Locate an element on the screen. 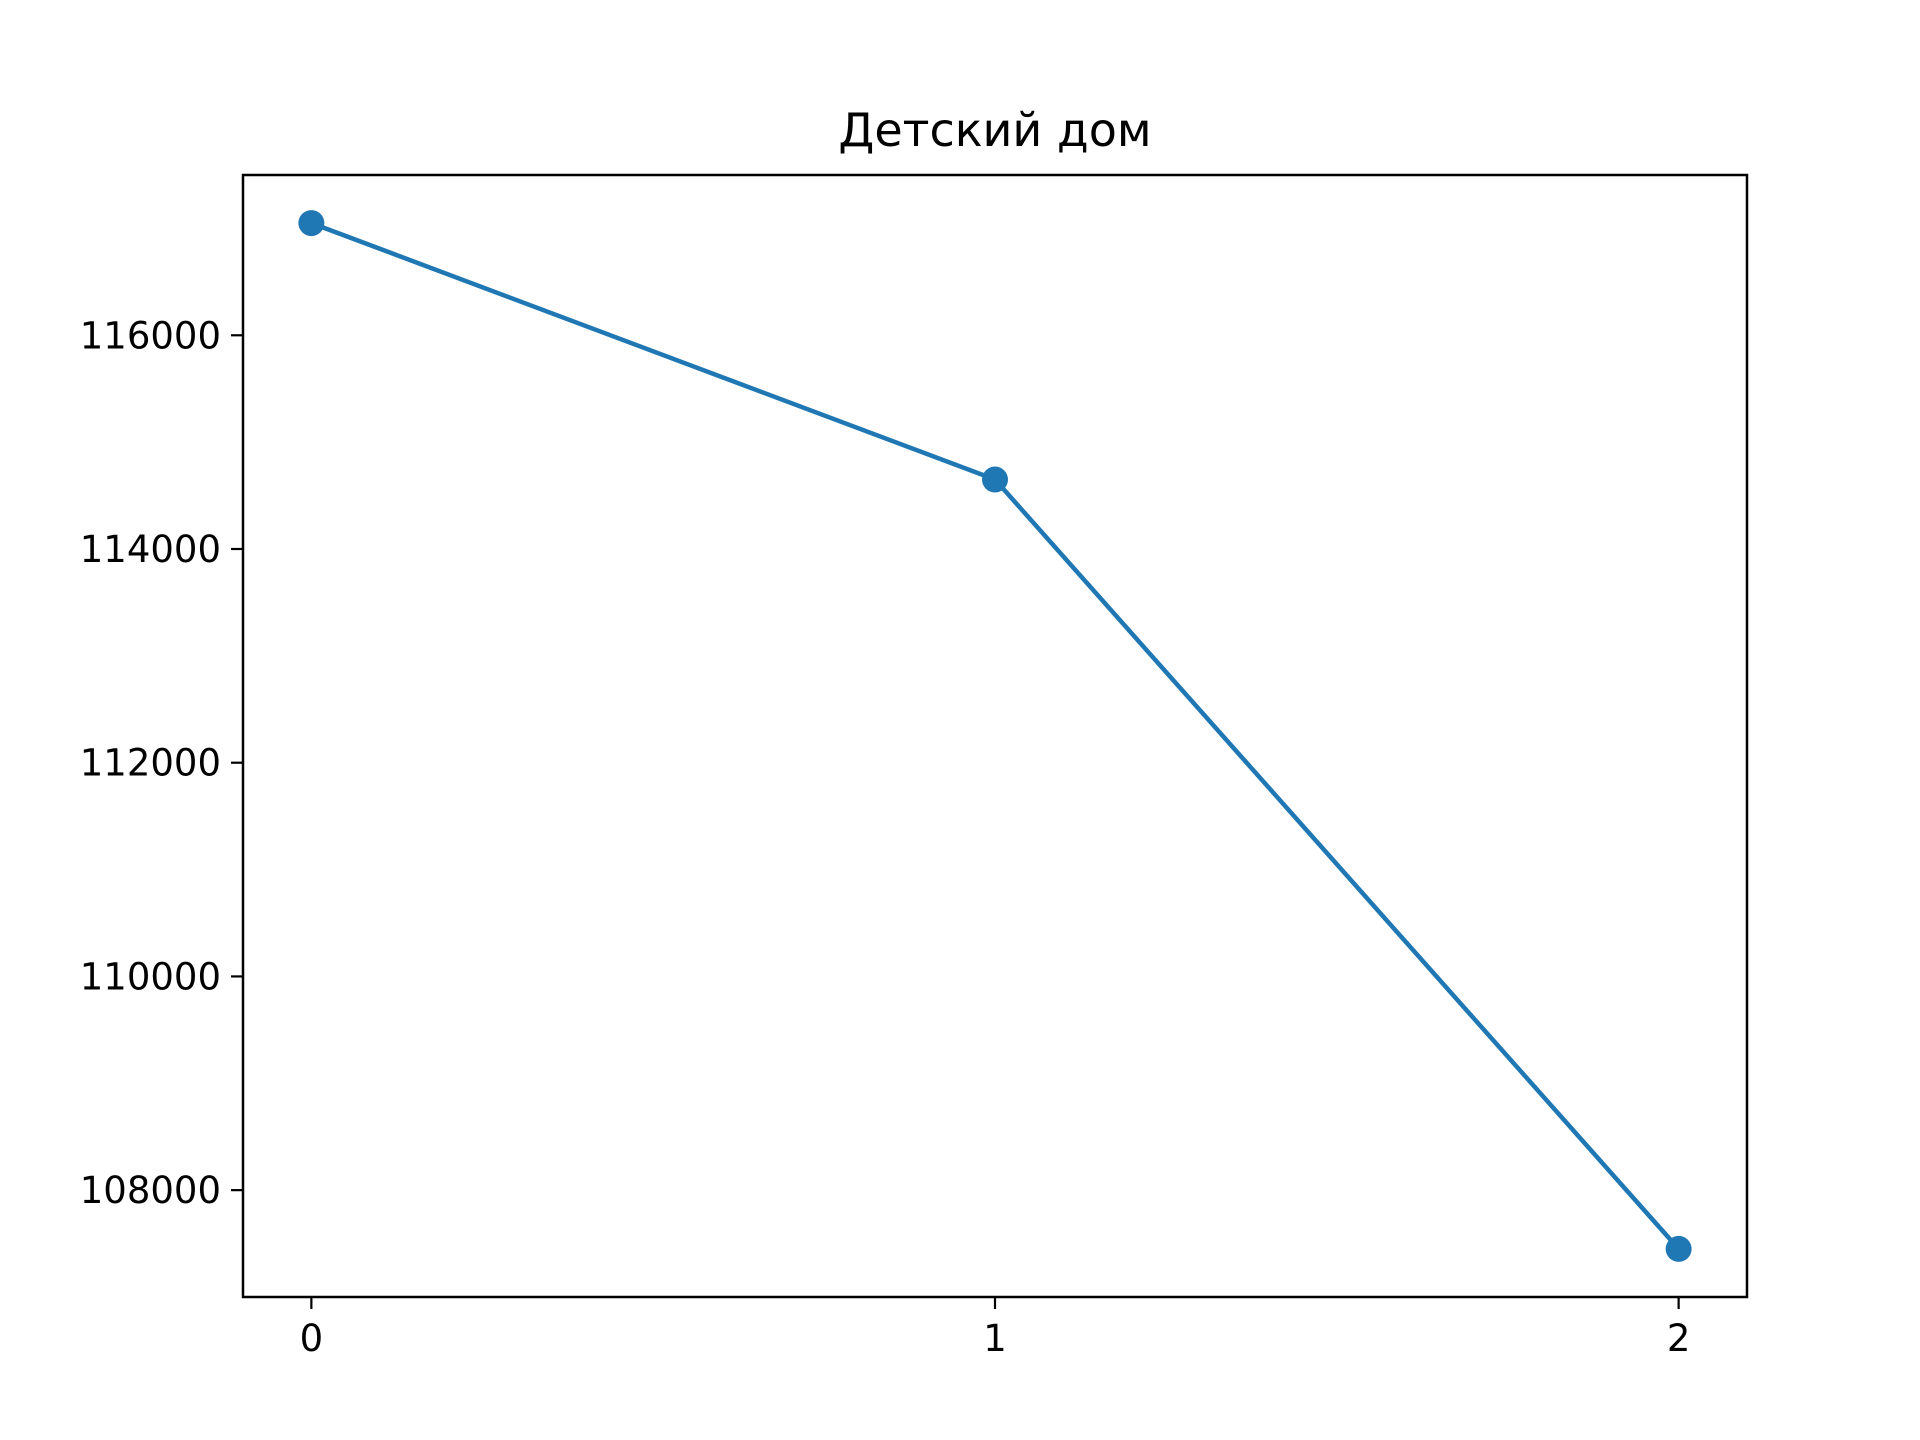 The width and height of the screenshot is (1920, 1440). y-tick-label: 110000 is located at coordinates (150, 976).